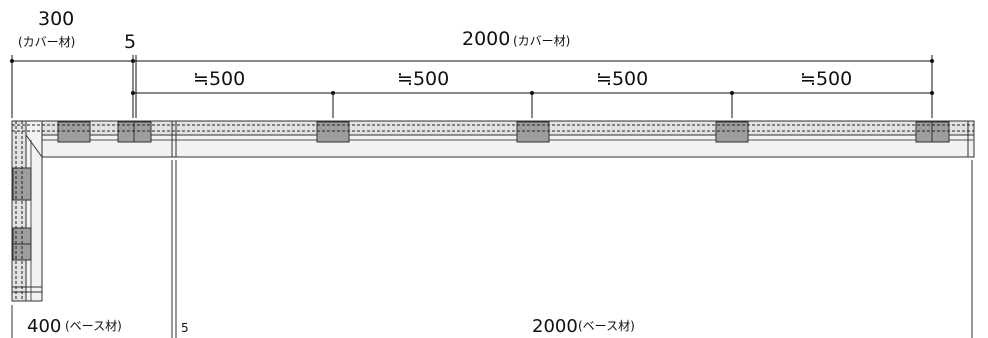  I want to click on joint-lines, so click(570, 139).